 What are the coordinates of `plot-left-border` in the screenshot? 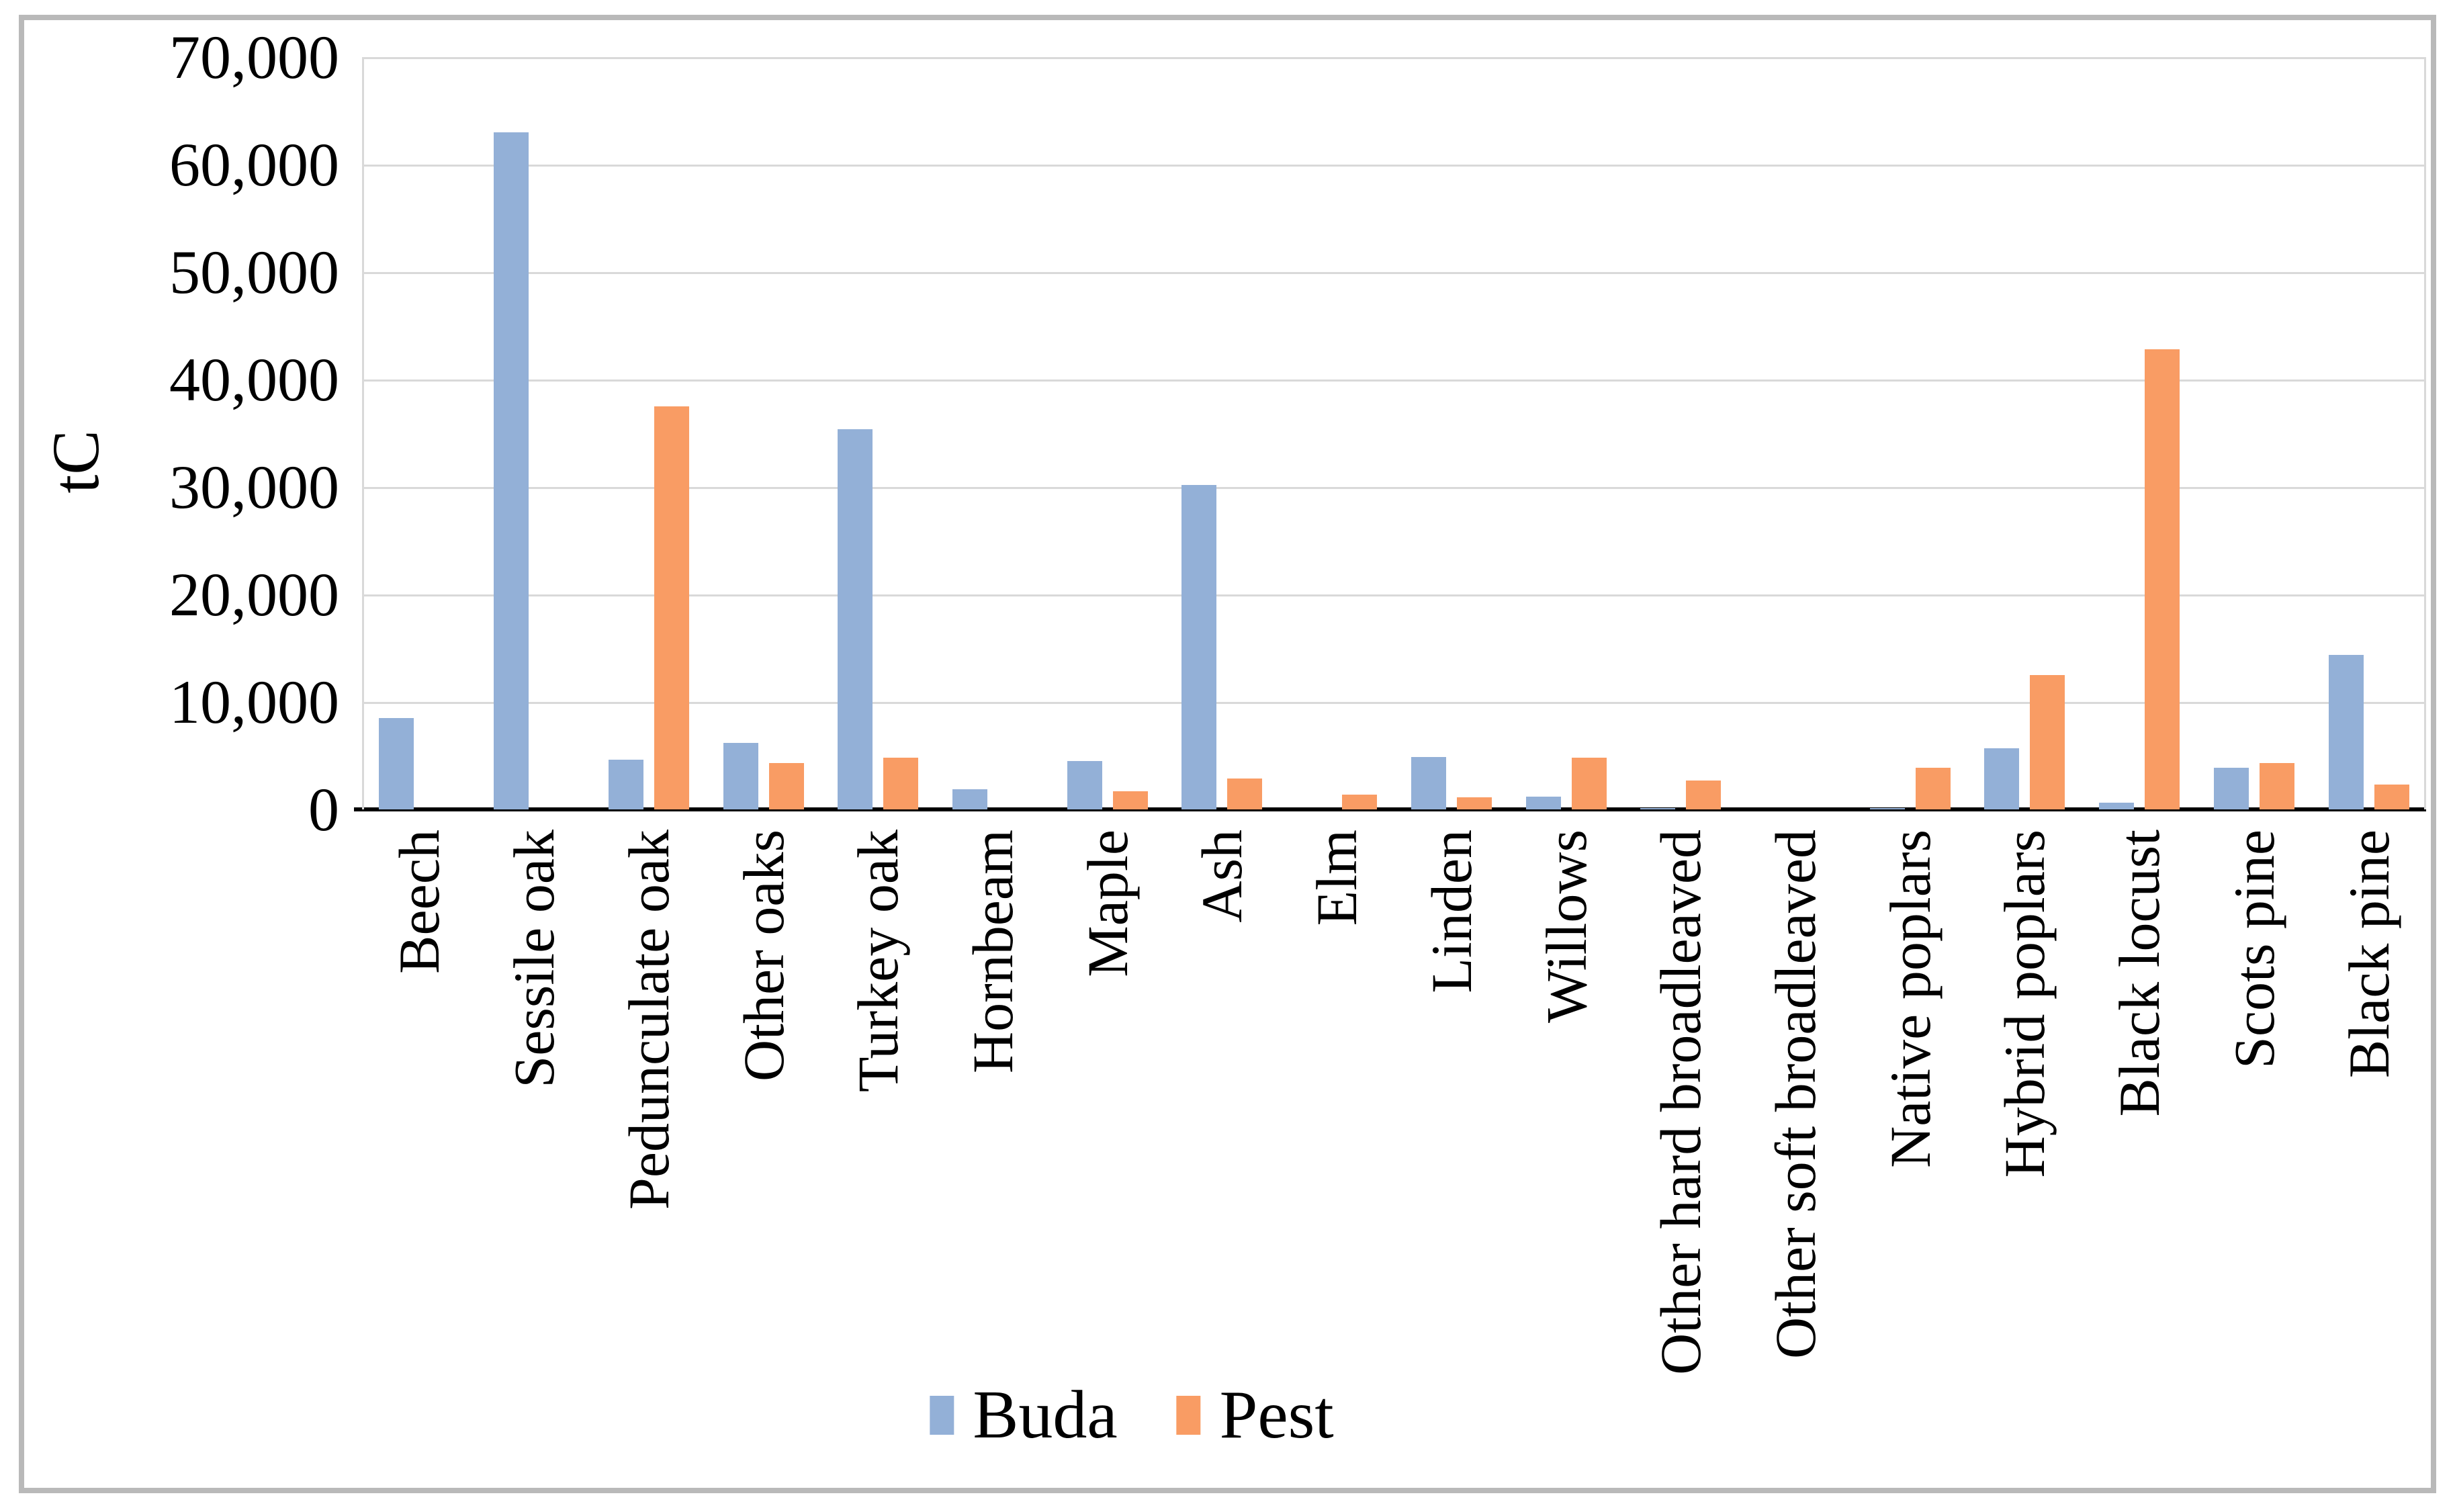 It's located at (363, 433).